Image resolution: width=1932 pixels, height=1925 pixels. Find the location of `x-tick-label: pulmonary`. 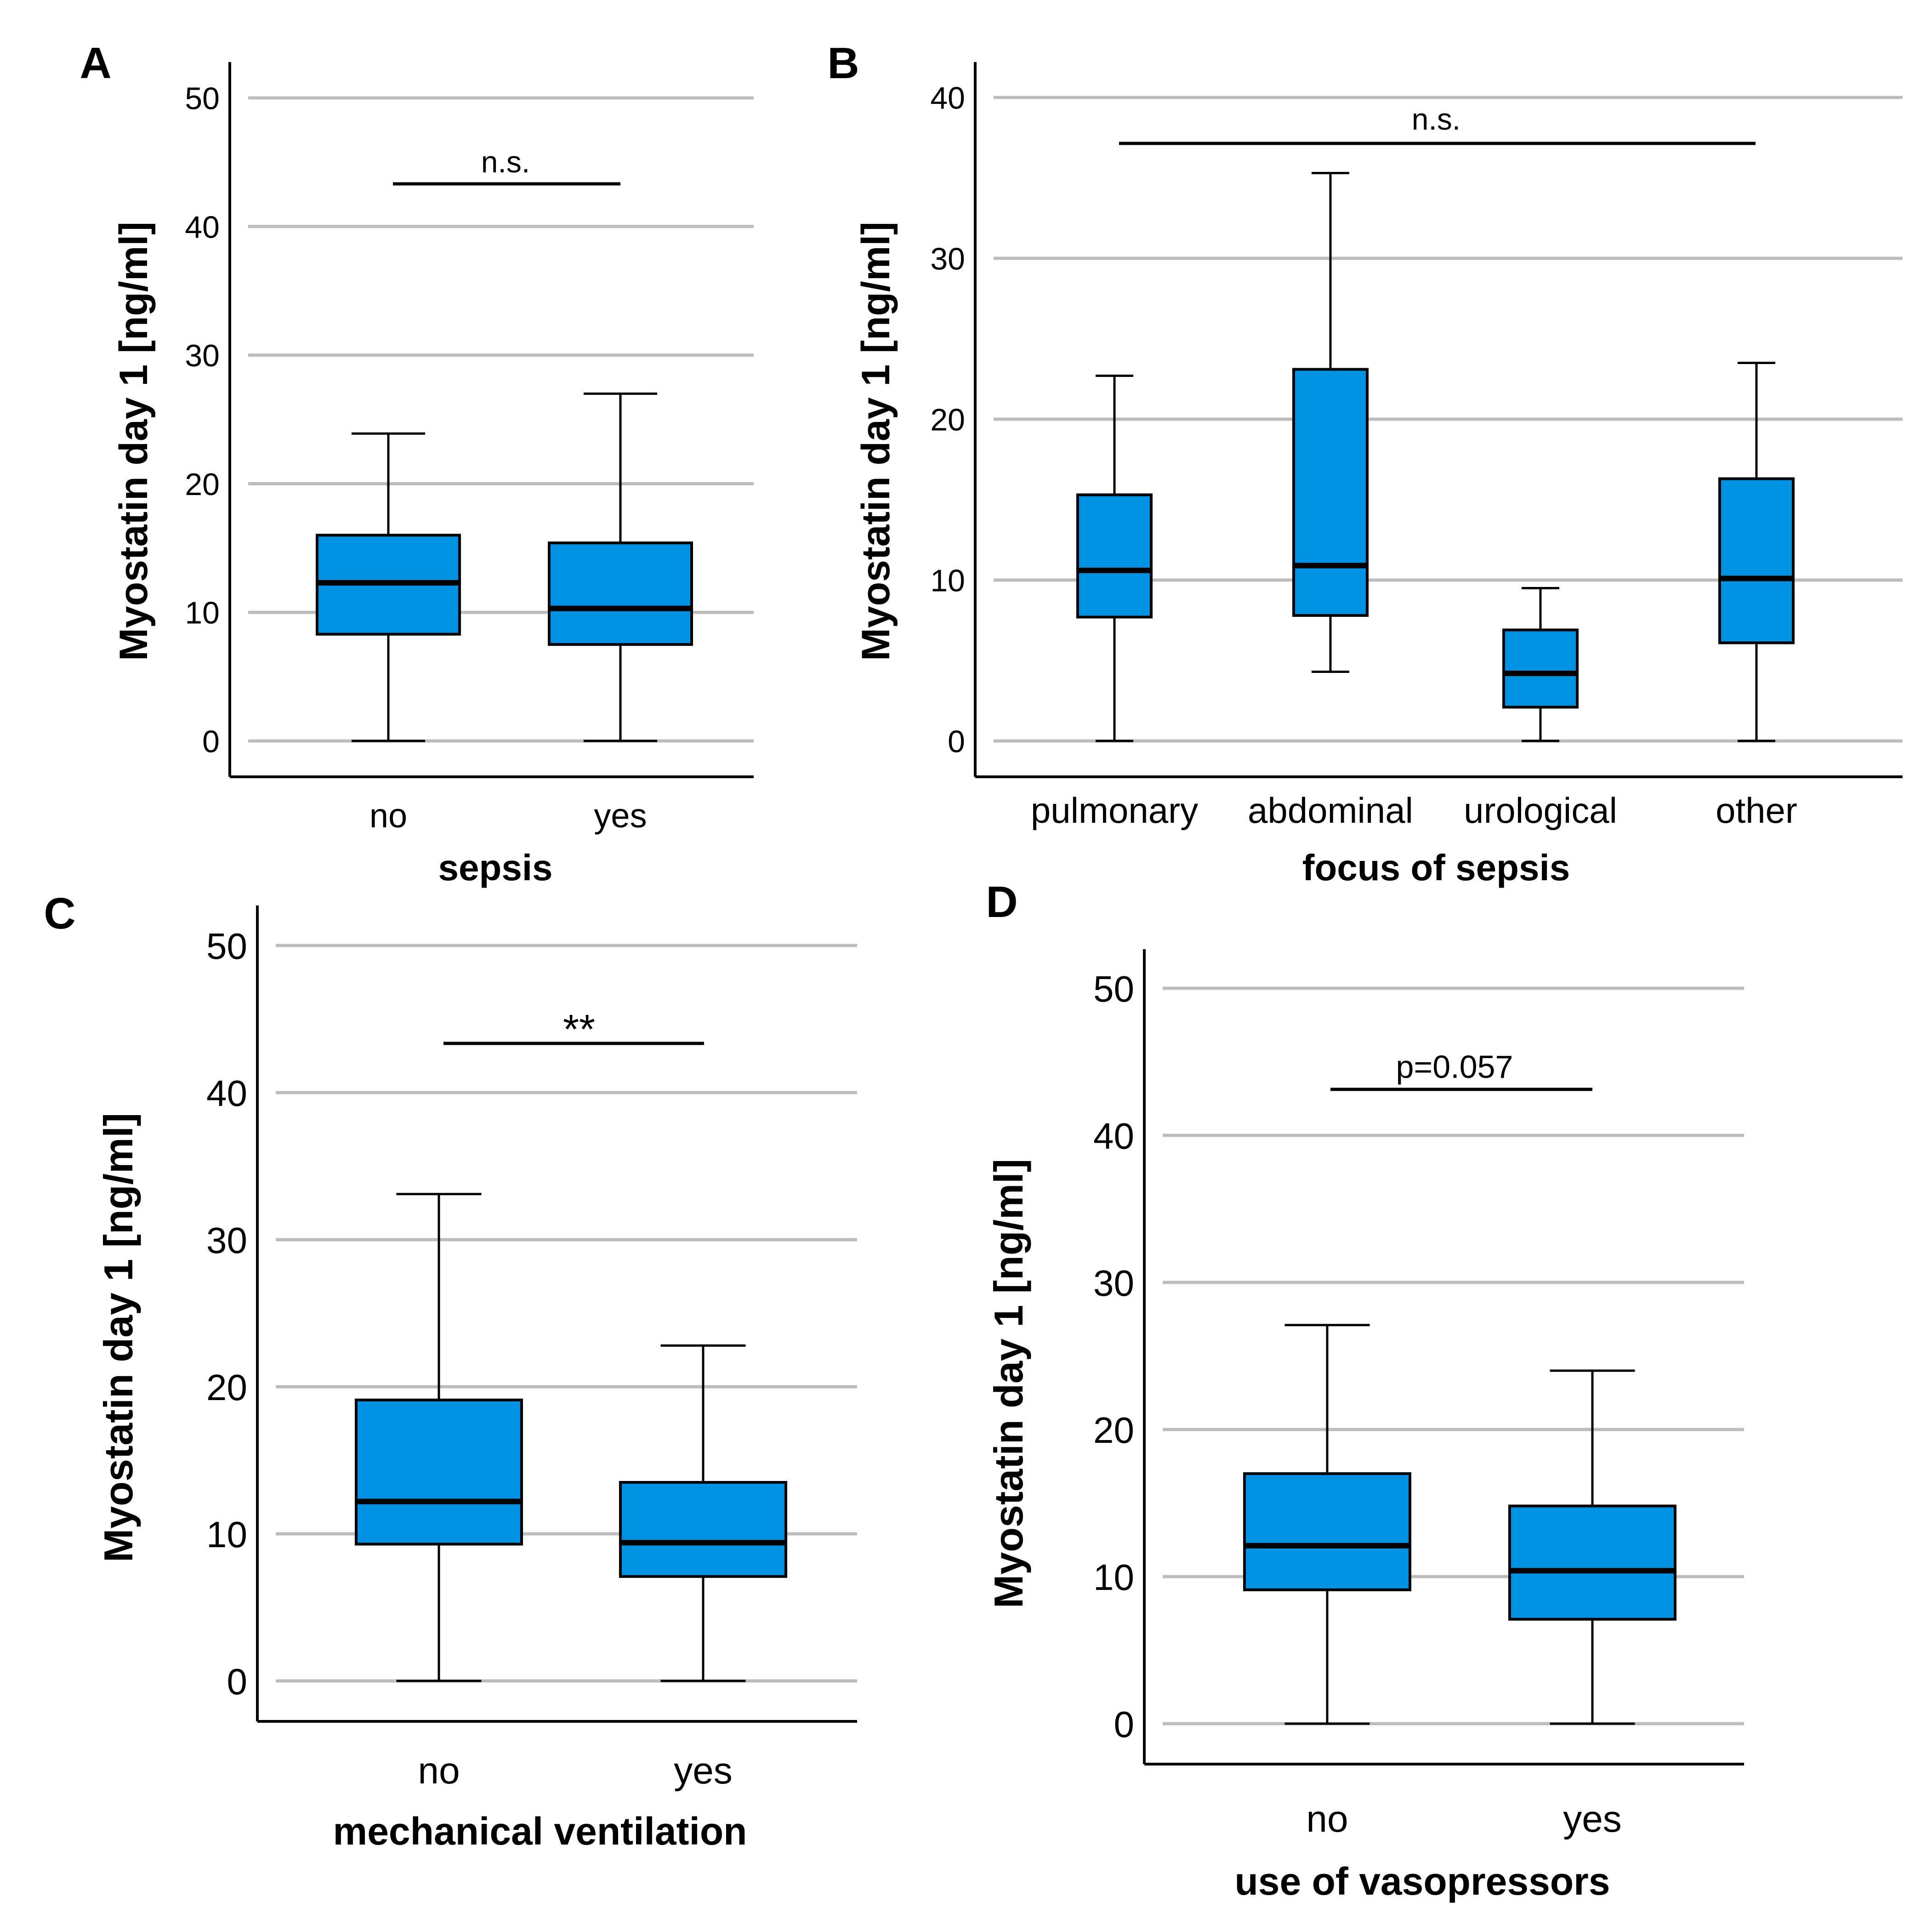

x-tick-label: pulmonary is located at coordinates (1115, 810).